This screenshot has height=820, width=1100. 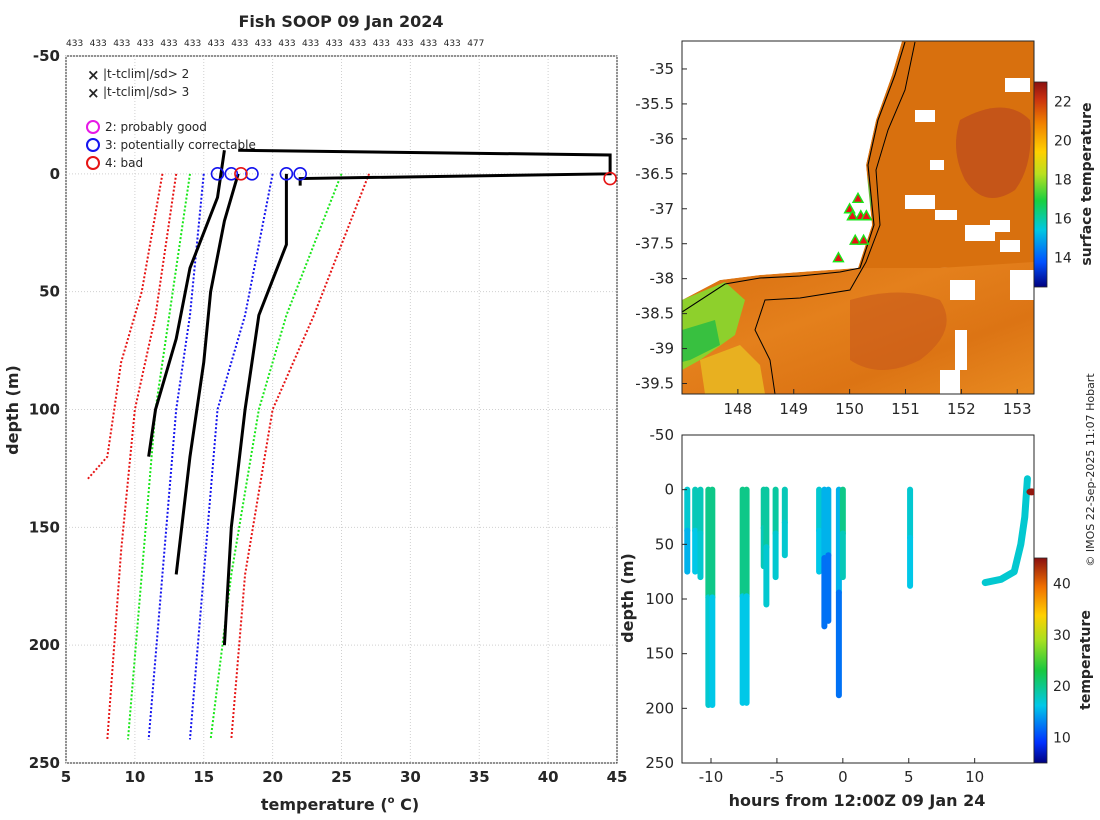 I want to click on temperature-colorbar-tick-label: 40, so click(x=1062, y=585).